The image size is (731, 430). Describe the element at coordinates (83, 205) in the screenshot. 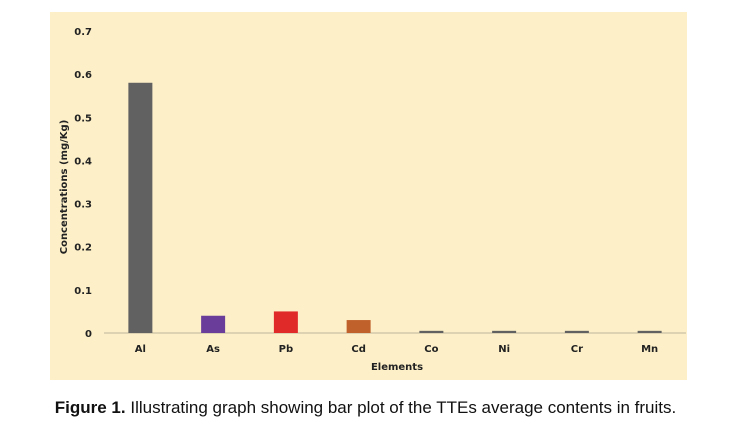

I see `y-tick-label: 0.3` at that location.